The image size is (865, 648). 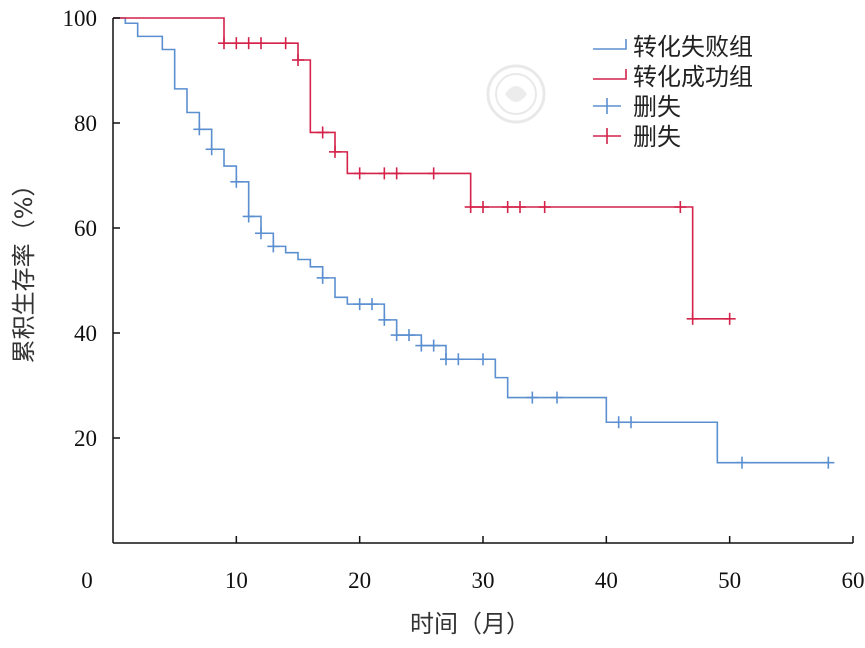 What do you see at coordinates (24, 268) in the screenshot?
I see `y-axis-title: 累积生存率（%）` at bounding box center [24, 268].